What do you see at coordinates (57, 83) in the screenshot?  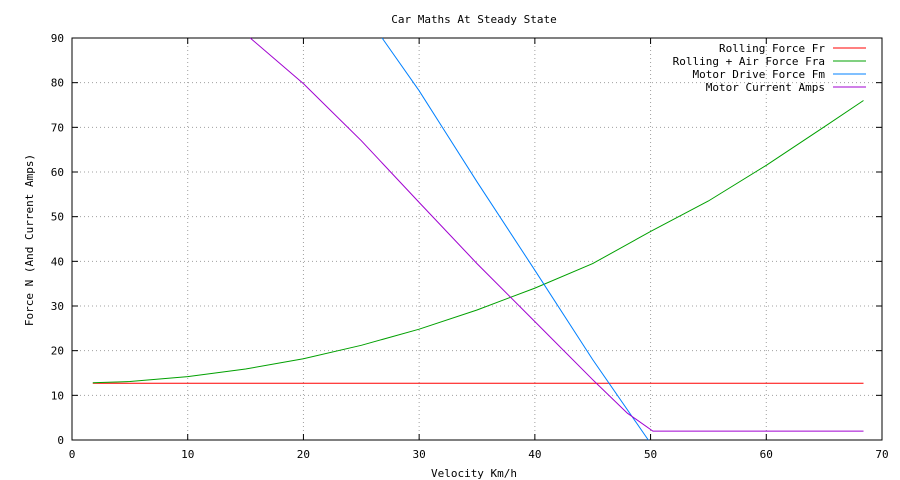 I see `y-tick-label: 80` at bounding box center [57, 83].